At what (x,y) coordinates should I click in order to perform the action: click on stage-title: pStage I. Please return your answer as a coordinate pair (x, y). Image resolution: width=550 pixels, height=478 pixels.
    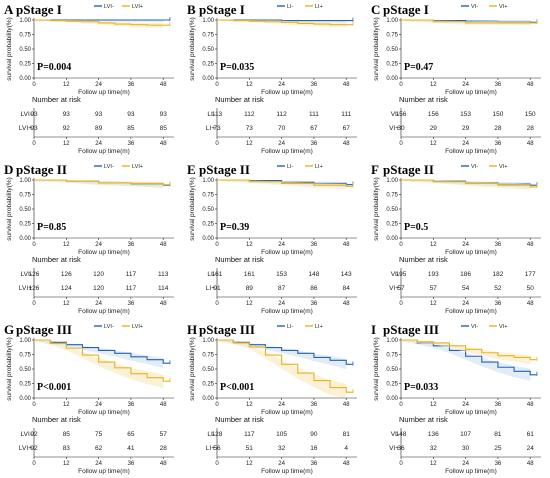
    Looking at the image, I should click on (222, 9).